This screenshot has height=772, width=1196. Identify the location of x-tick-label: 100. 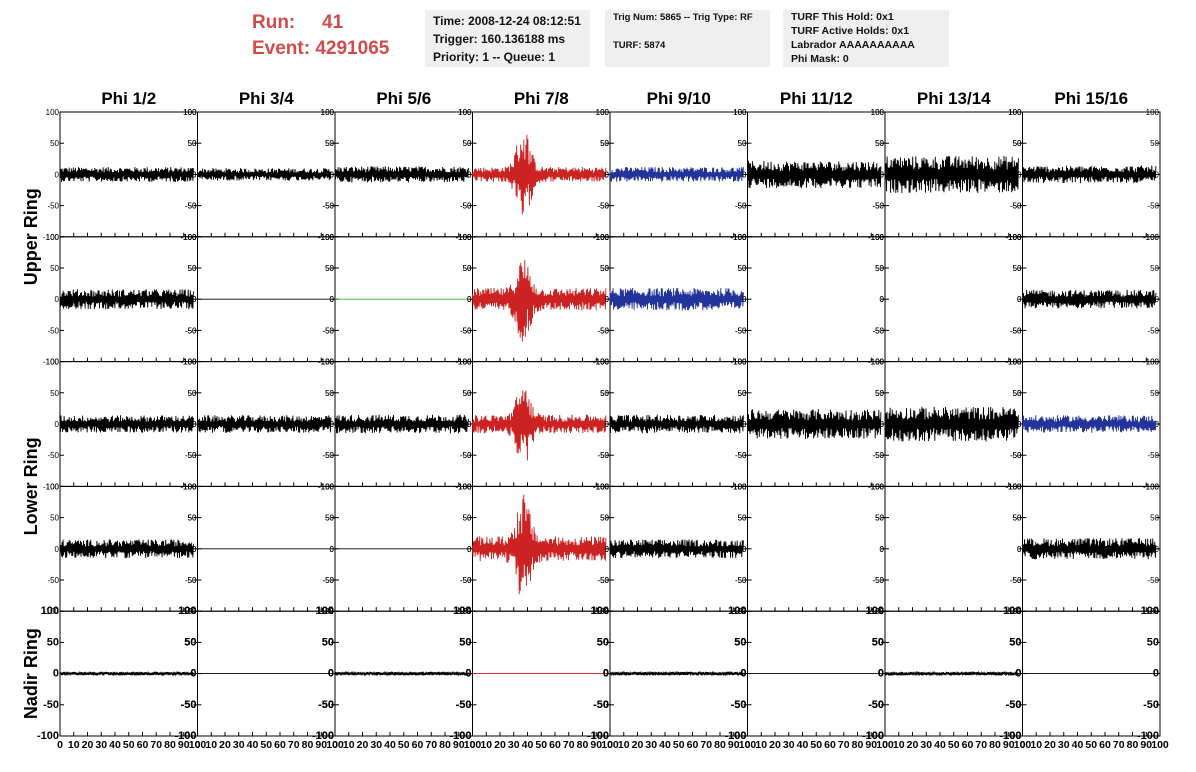
(335, 745).